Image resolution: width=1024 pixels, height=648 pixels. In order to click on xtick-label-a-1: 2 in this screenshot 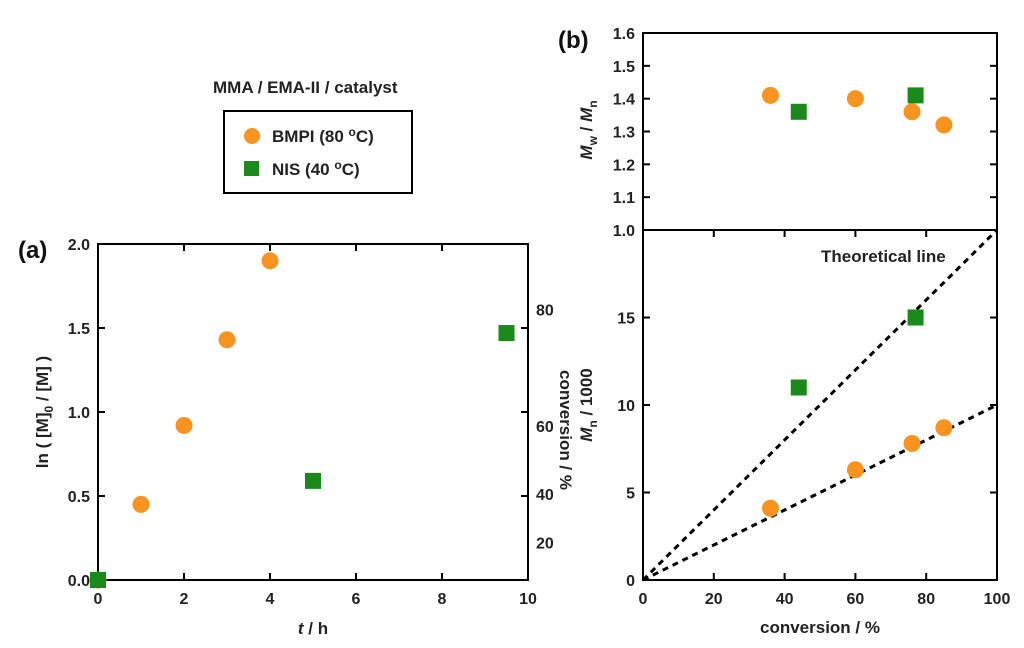, I will do `click(184, 599)`.